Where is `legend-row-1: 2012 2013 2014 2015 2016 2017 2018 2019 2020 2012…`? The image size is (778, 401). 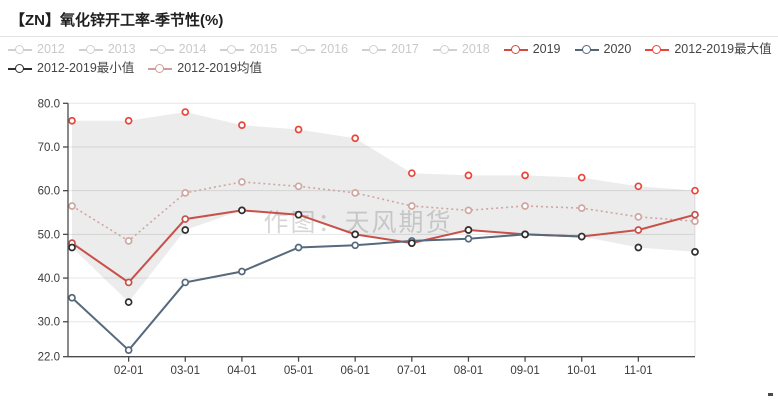 legend-row-1: 2012 2013 2014 2015 2016 2017 2018 2019 2020 2012… is located at coordinates (390, 49).